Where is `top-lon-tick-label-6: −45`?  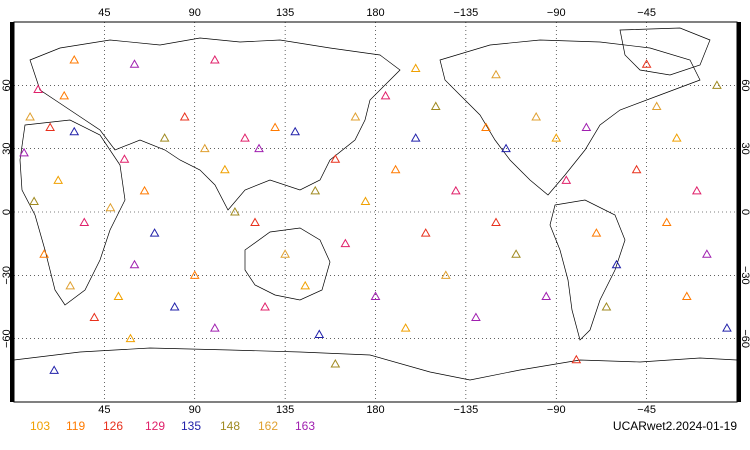 top-lon-tick-label-6: −45 is located at coordinates (646, 13).